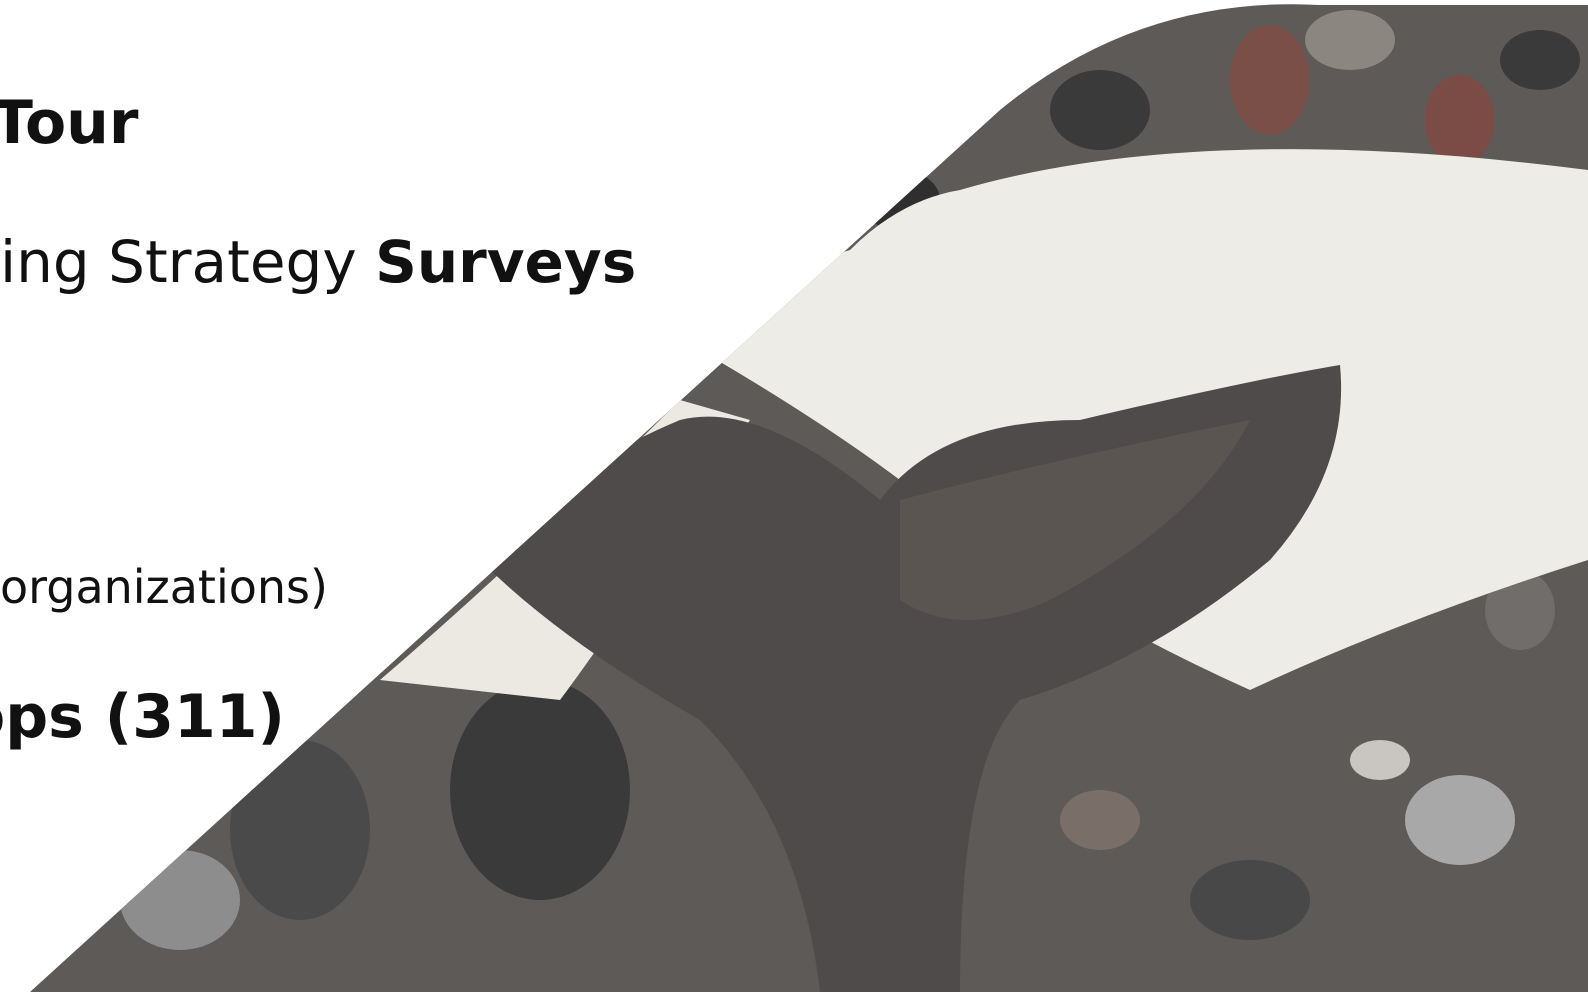 This screenshot has height=992, width=1588. Describe the element at coordinates (506, 262) in the screenshot. I see `text-bold: Surveys` at that location.